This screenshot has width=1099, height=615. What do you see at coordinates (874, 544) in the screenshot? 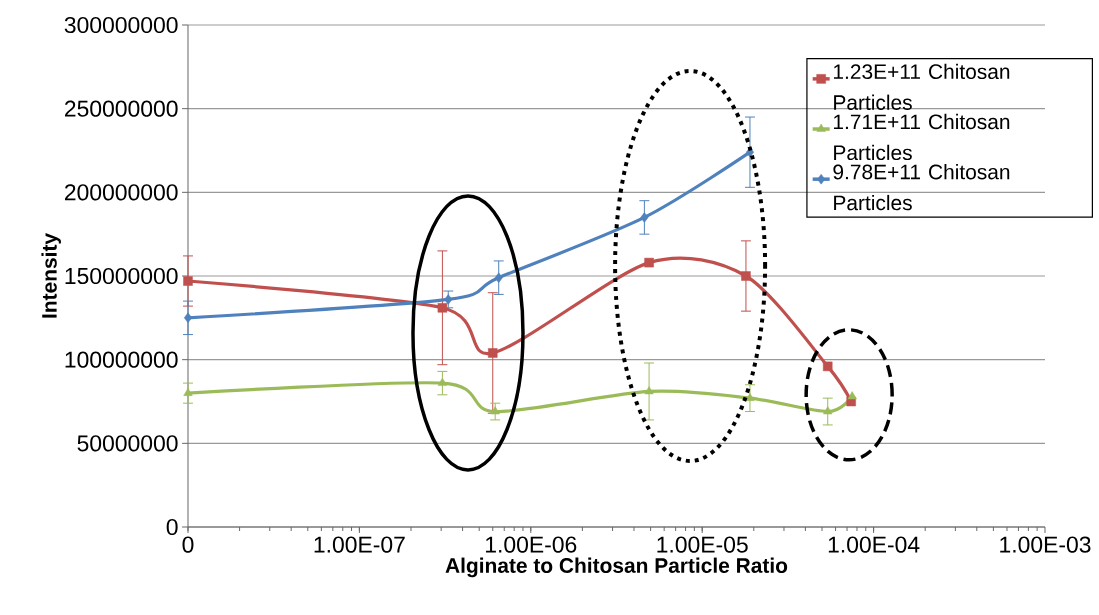
I see `x-tick-label: 1.00E-04` at bounding box center [874, 544].